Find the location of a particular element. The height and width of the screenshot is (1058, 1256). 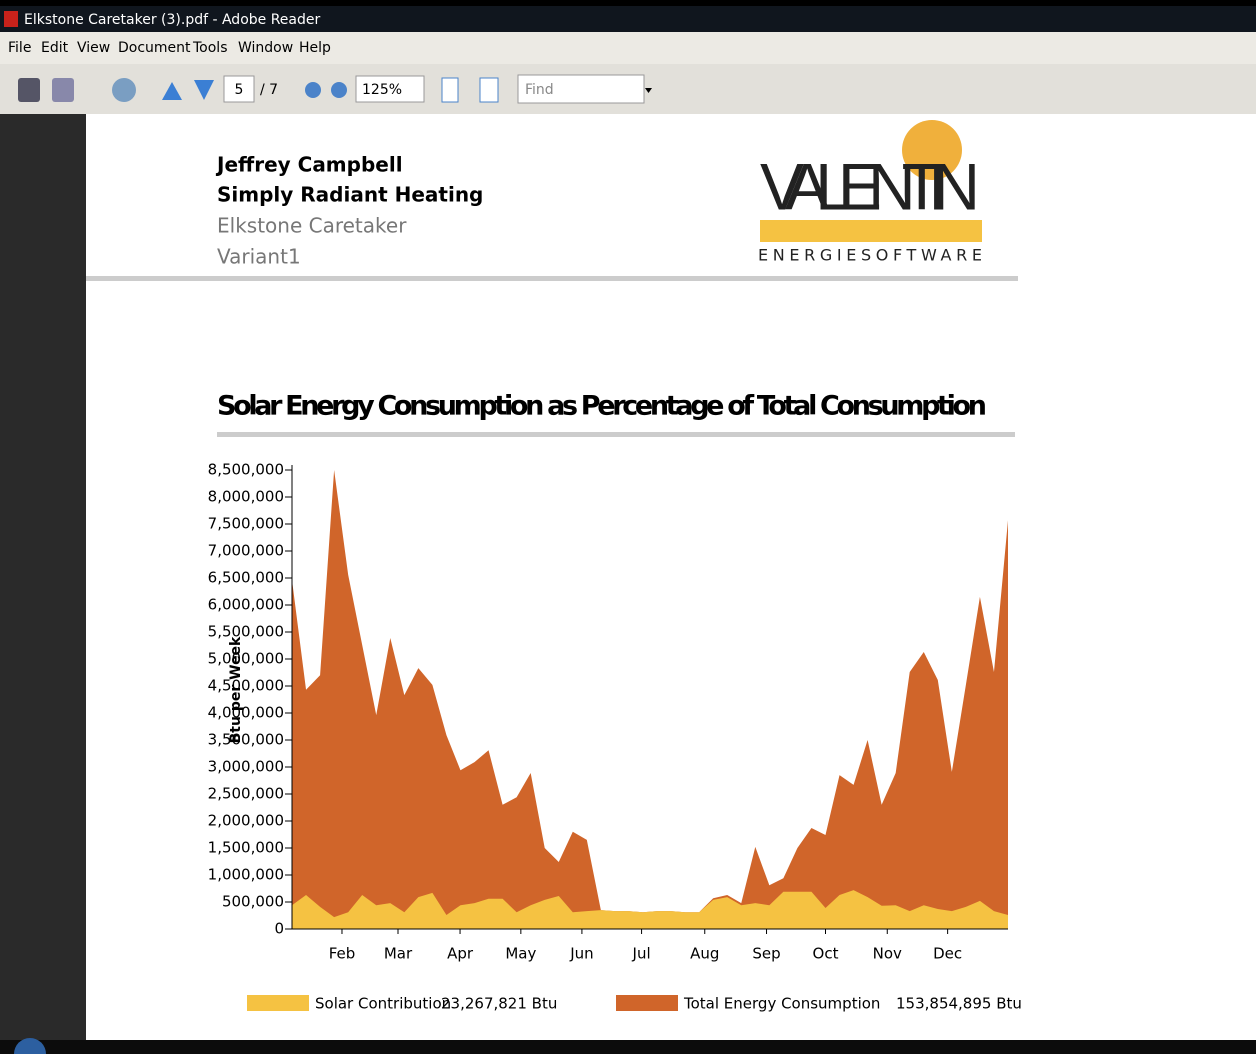

y-tick-label: 8,500,000 is located at coordinates (246, 470).